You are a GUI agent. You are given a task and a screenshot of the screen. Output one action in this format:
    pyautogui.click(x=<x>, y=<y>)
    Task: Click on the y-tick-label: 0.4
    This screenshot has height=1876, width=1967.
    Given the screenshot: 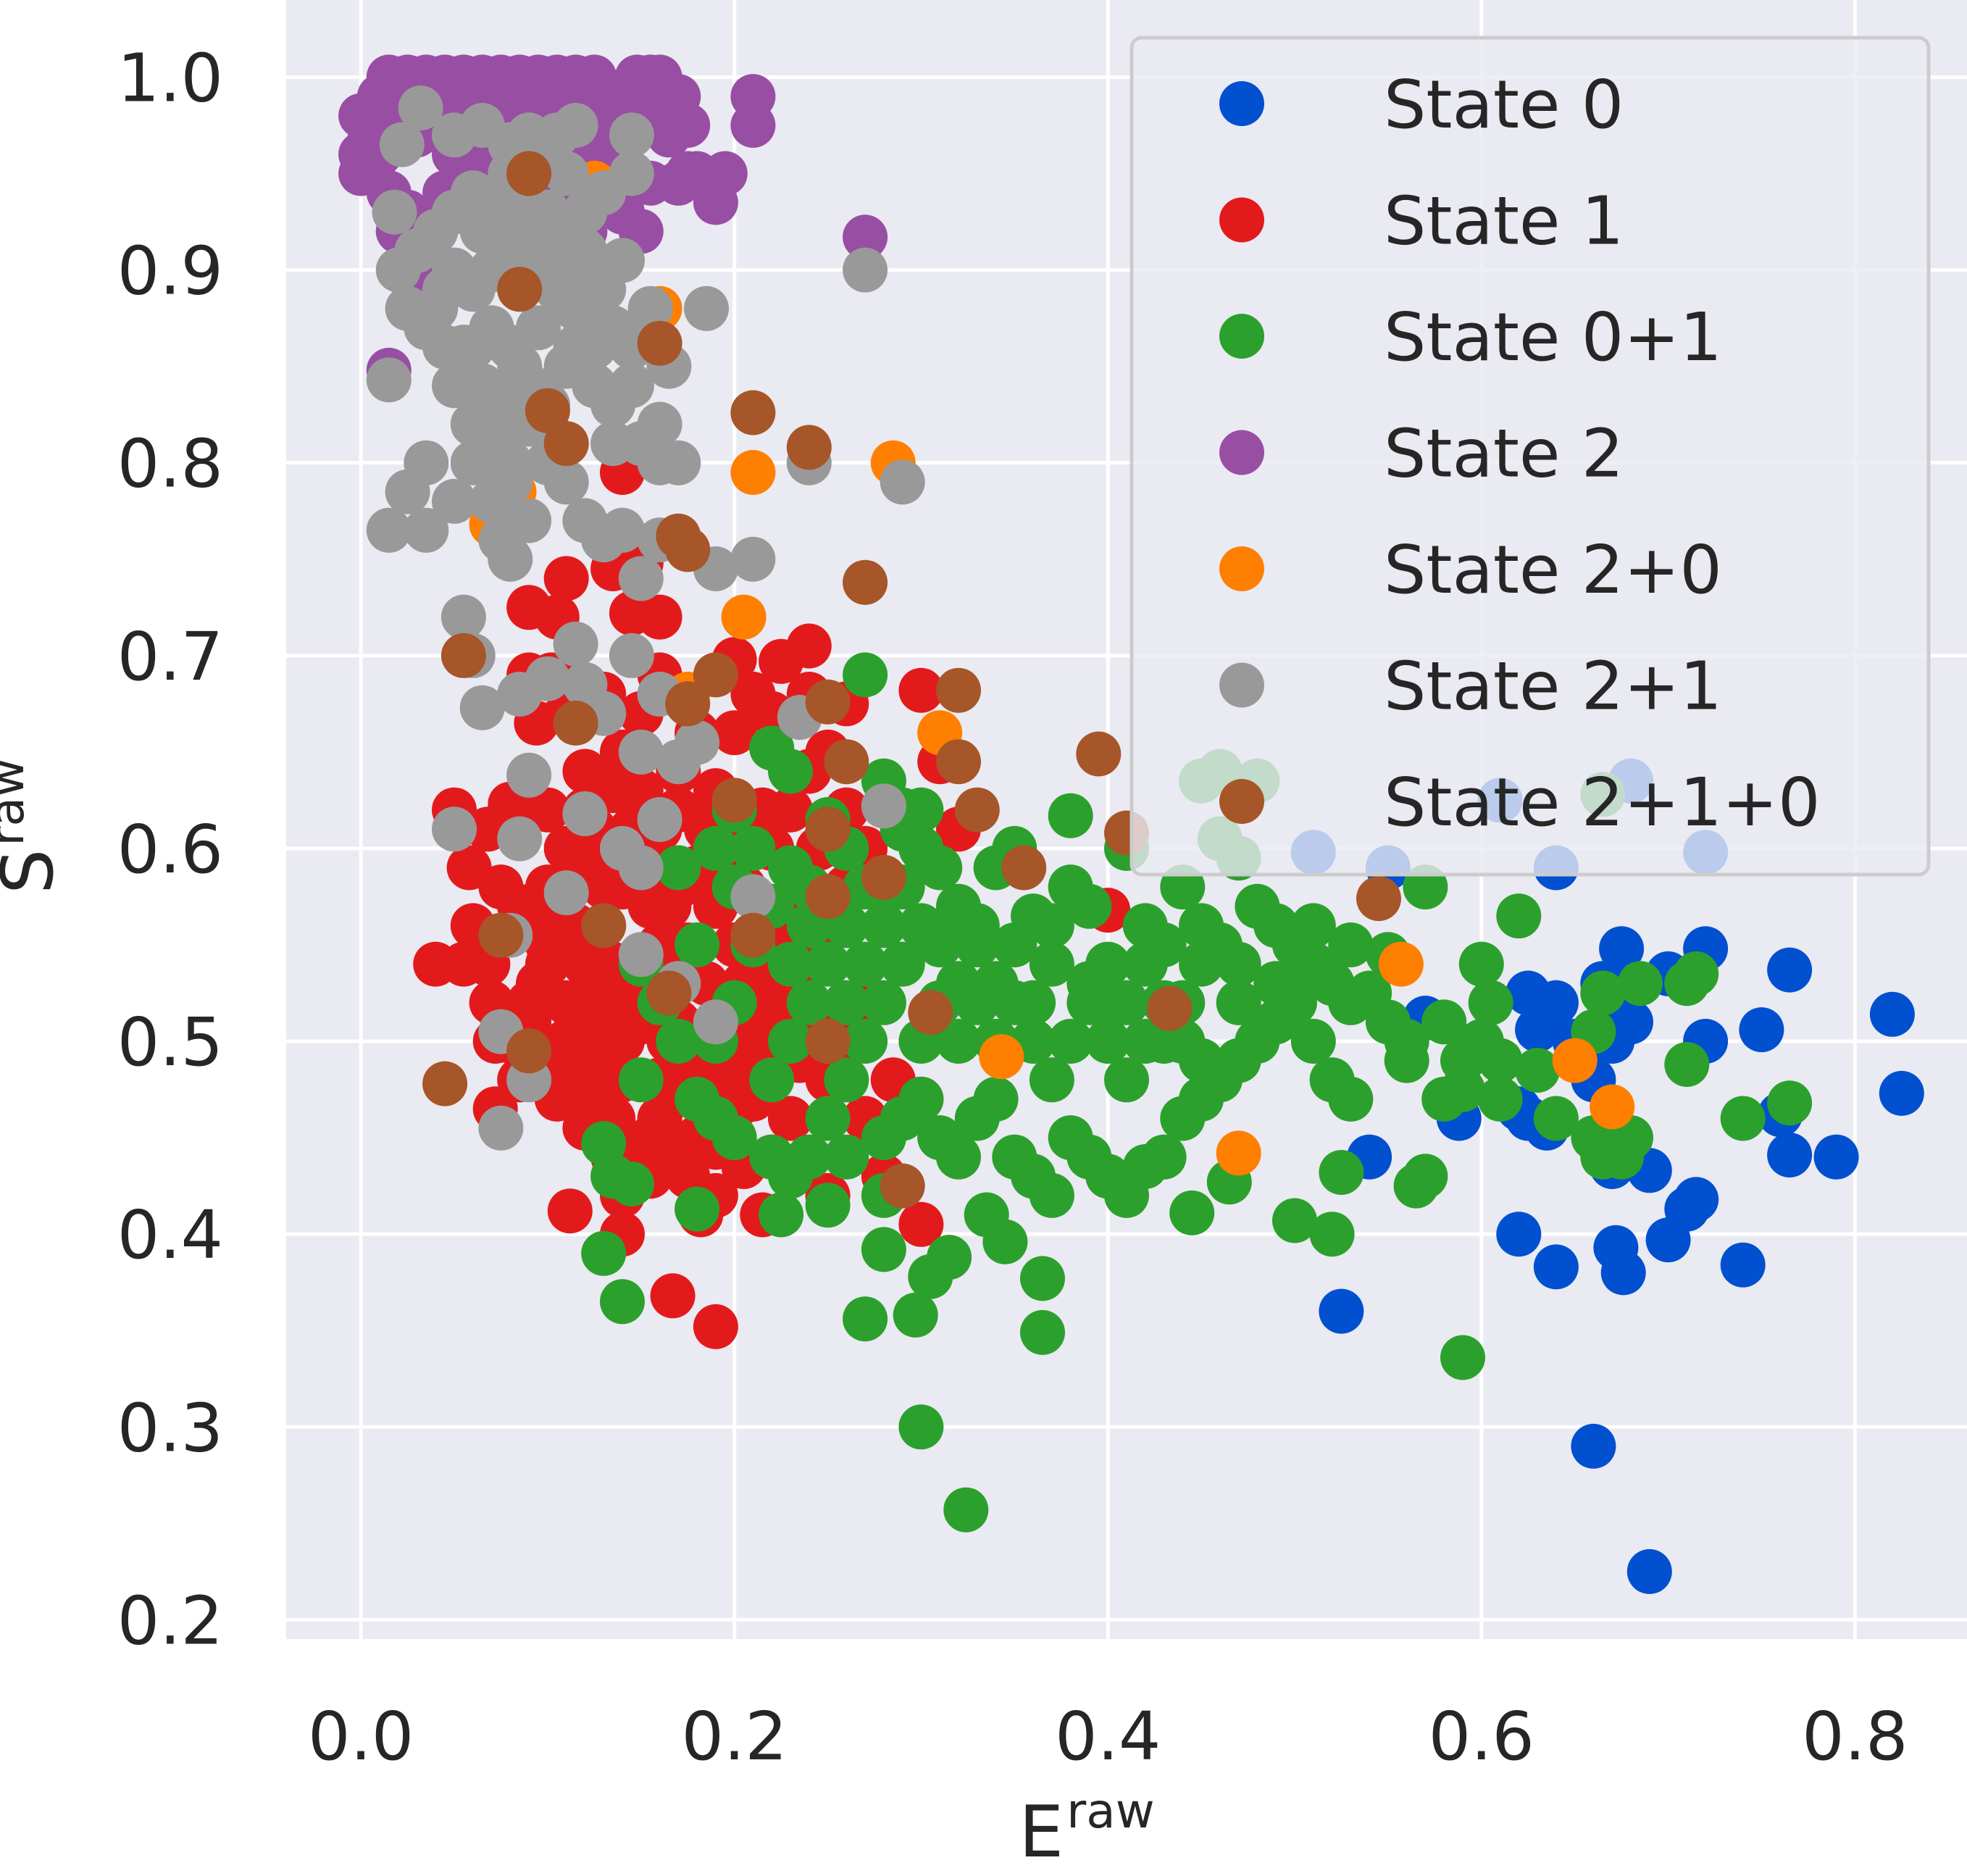 What is the action you would take?
    pyautogui.click(x=170, y=1235)
    